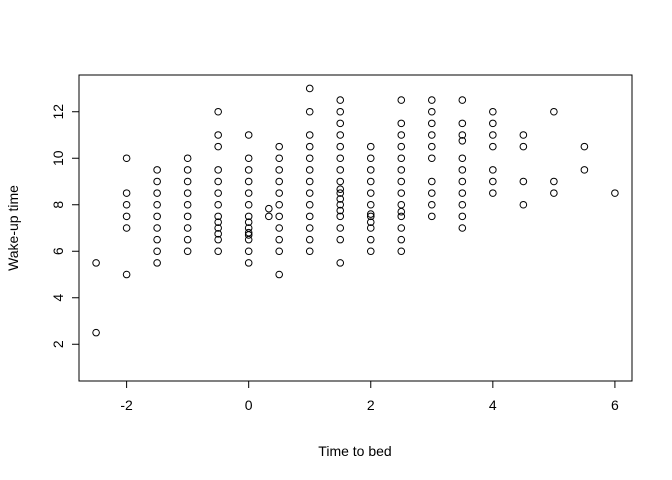 This screenshot has height=480, width=672. Describe the element at coordinates (58, 251) in the screenshot. I see `y-tick-label: 6` at that location.